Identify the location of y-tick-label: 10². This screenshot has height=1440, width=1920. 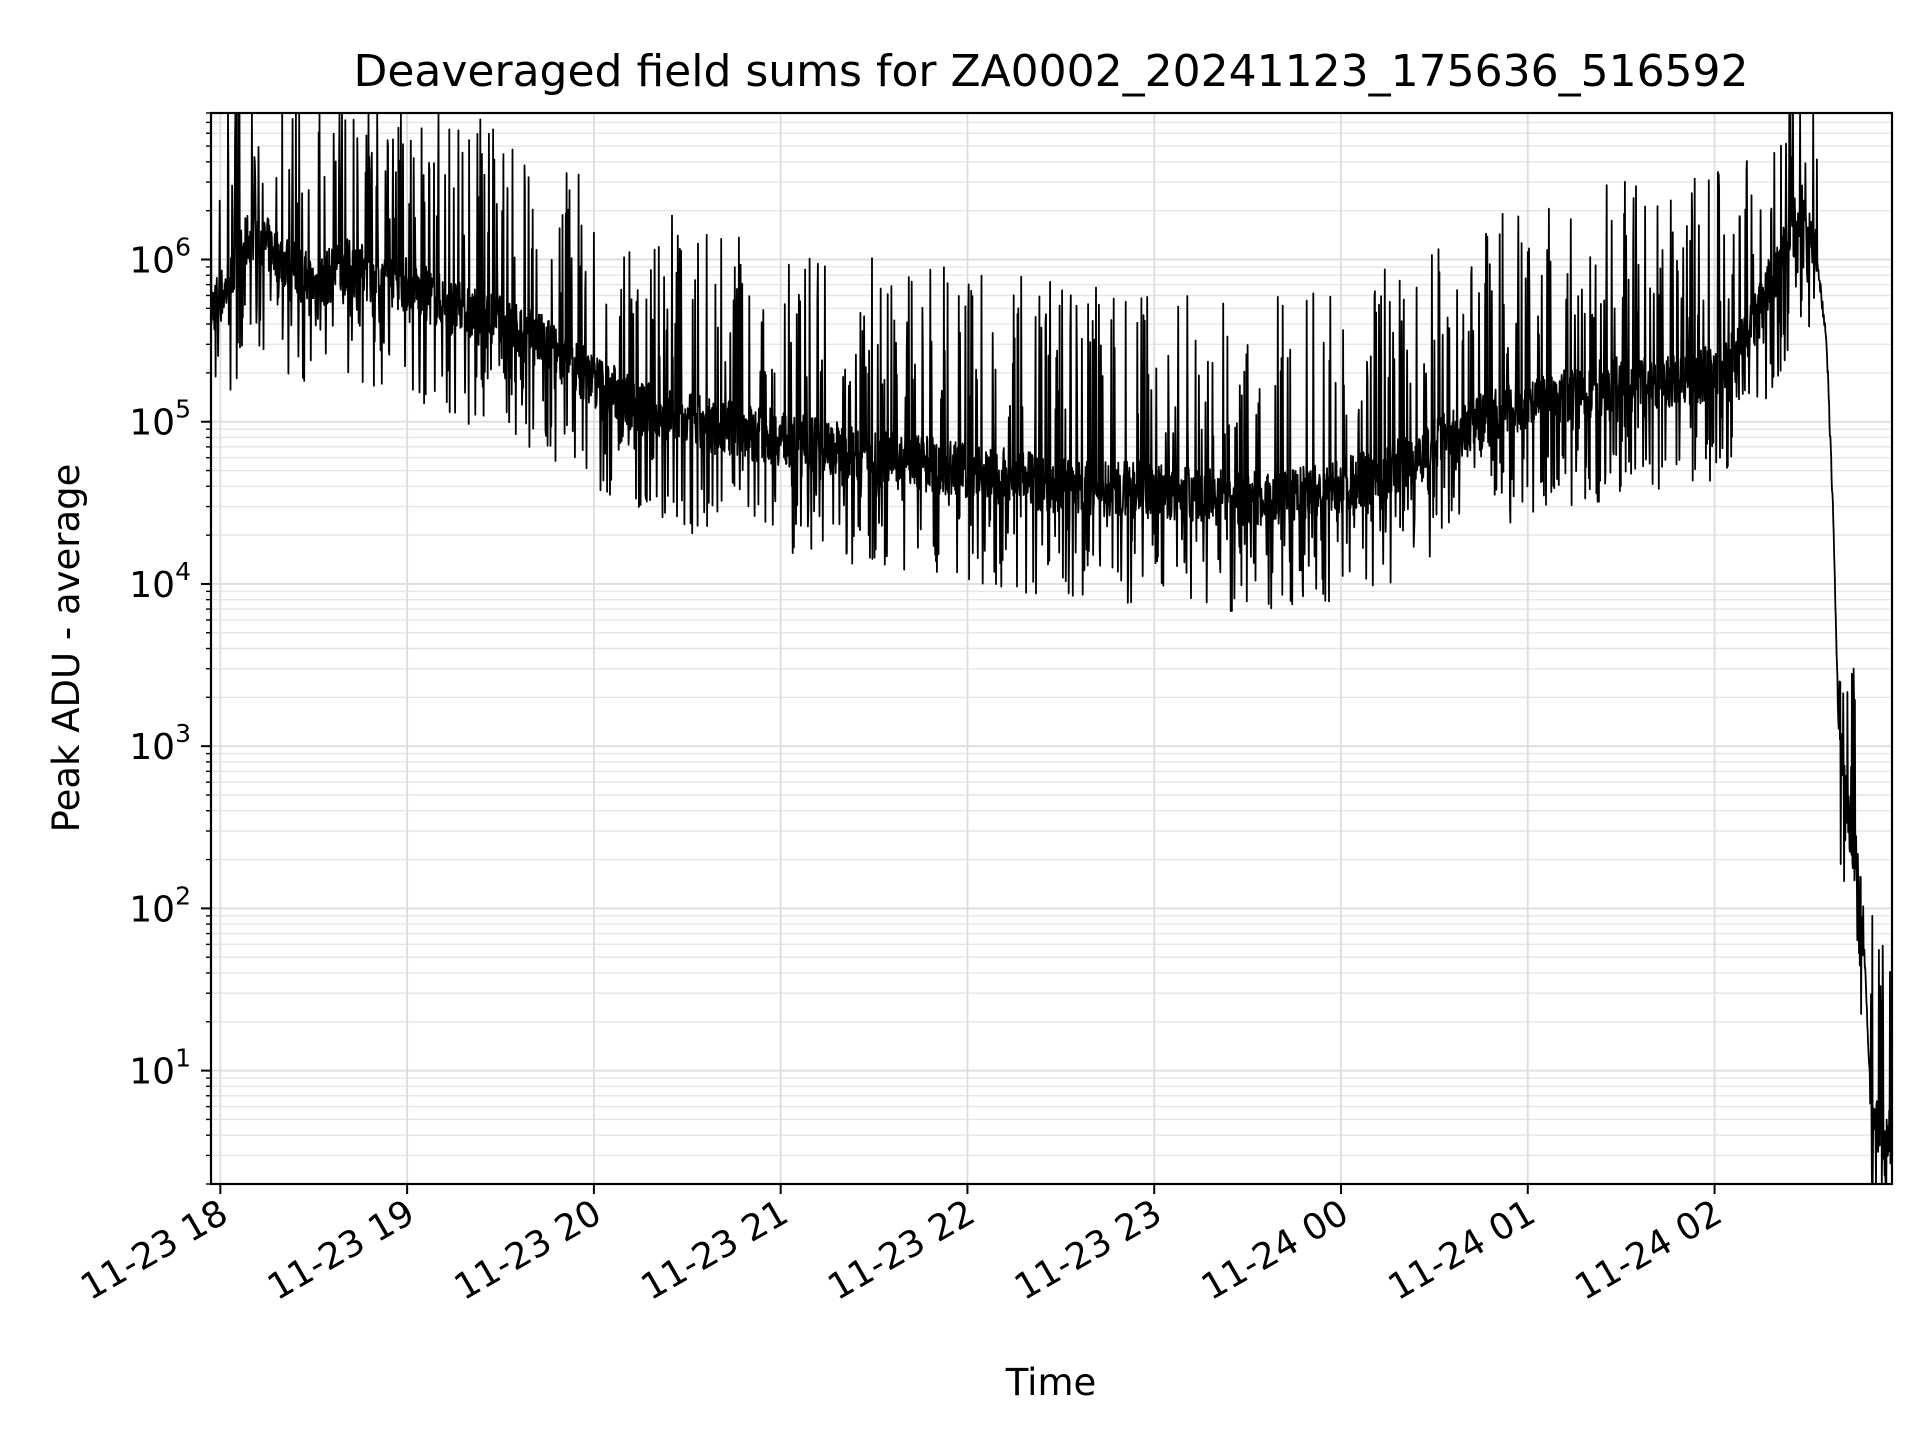
(160, 905).